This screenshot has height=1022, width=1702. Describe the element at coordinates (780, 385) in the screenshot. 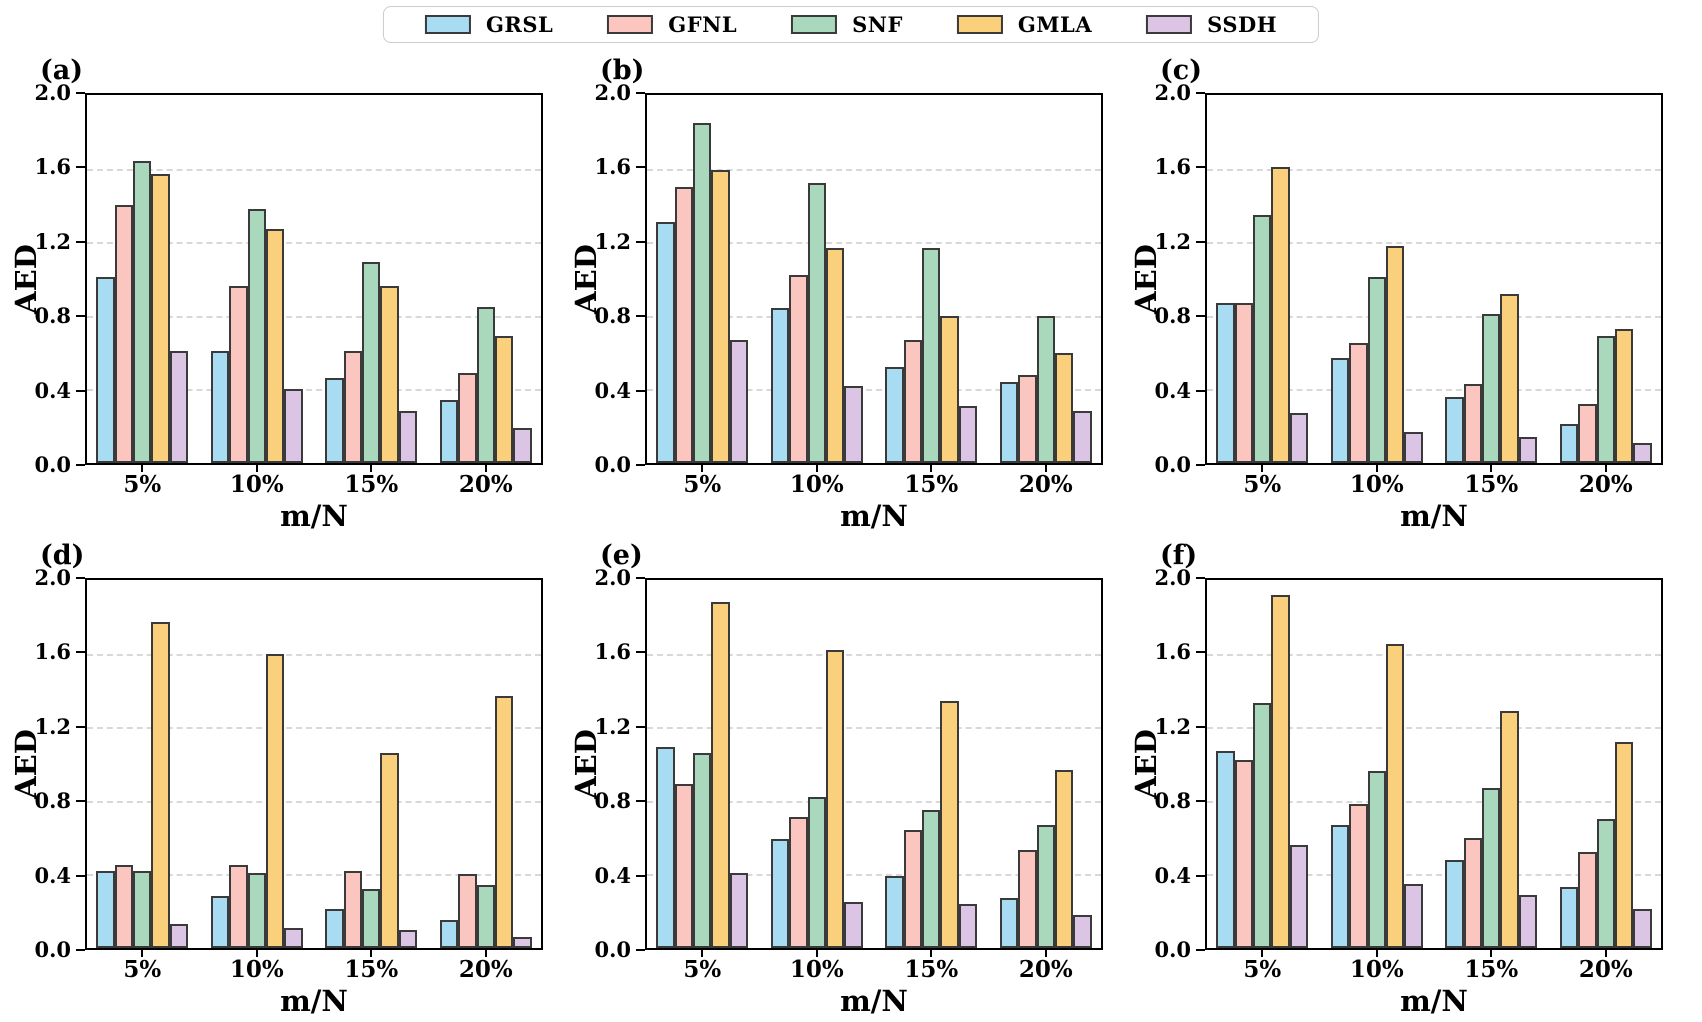

I see `bar-grsl-10pct-b` at that location.